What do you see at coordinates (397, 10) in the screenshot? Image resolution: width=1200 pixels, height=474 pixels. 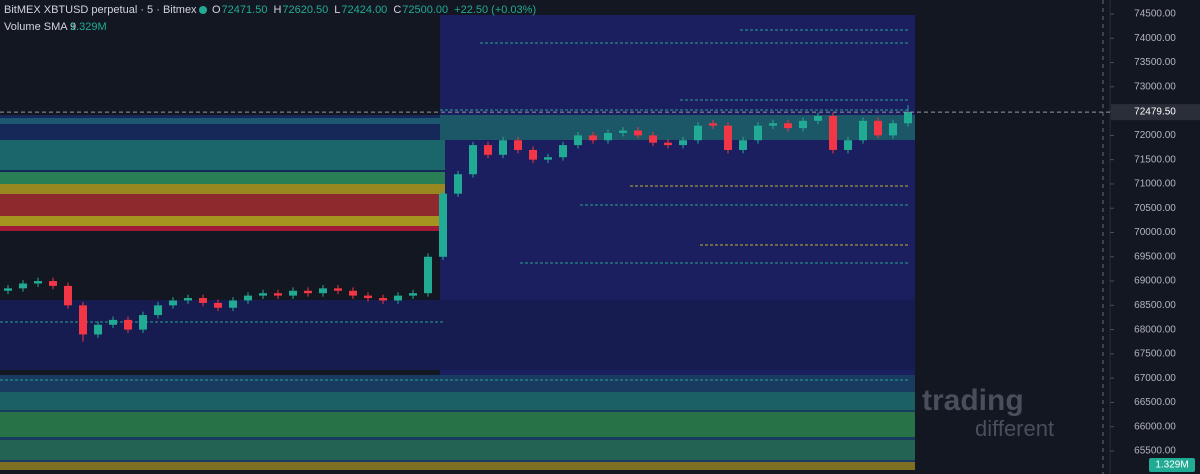 I see `ohlc-key: C` at bounding box center [397, 10].